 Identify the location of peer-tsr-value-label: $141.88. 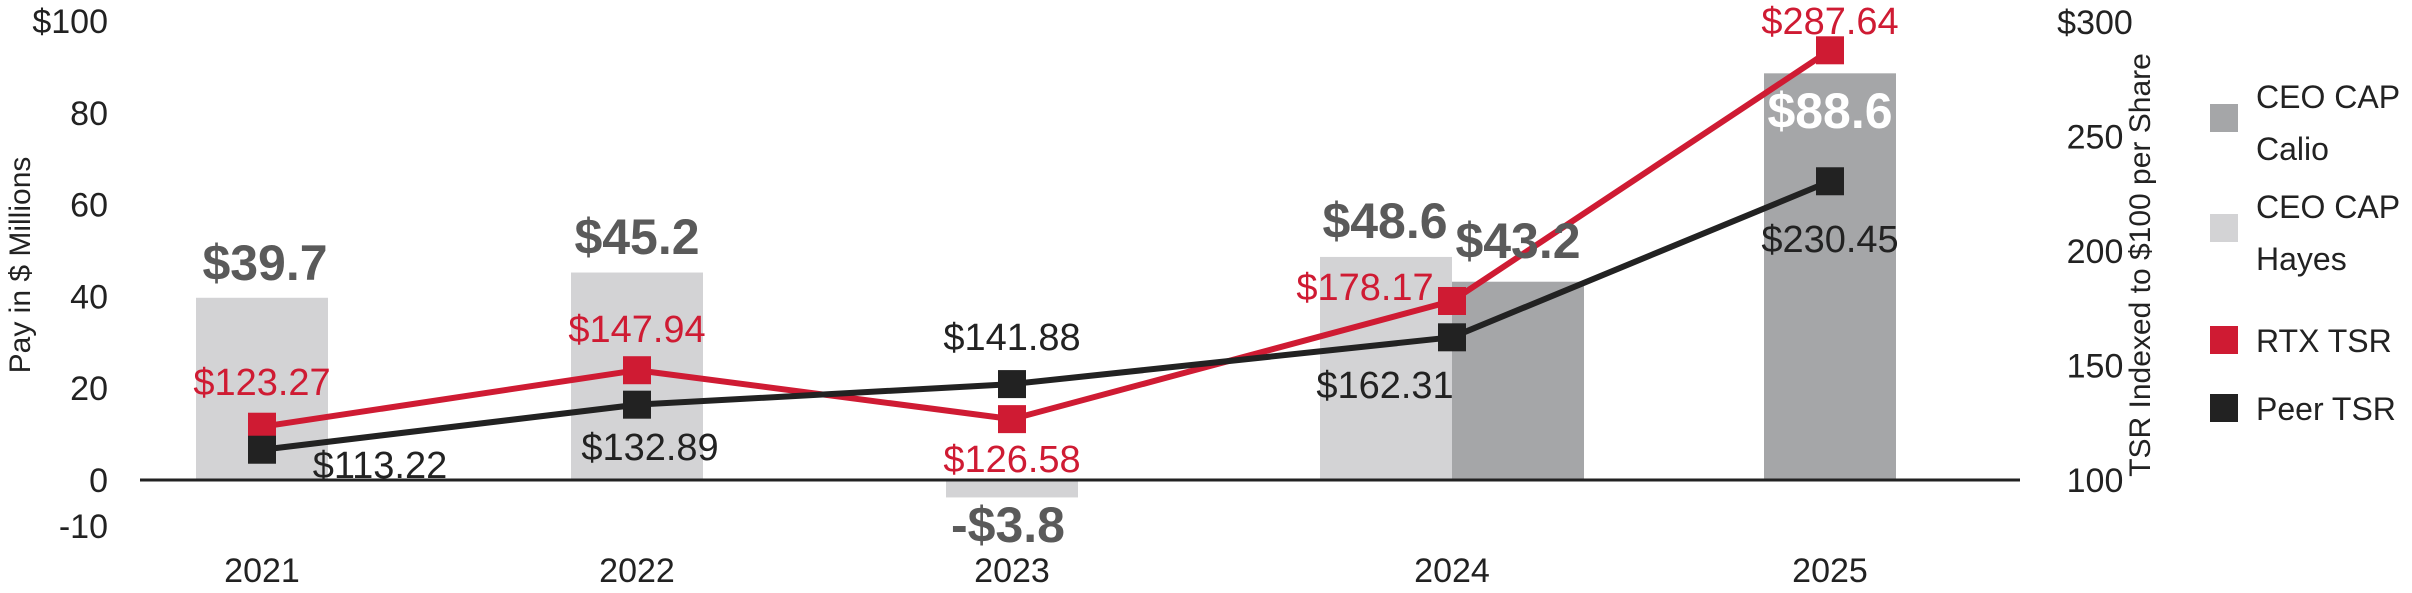
(1011, 338).